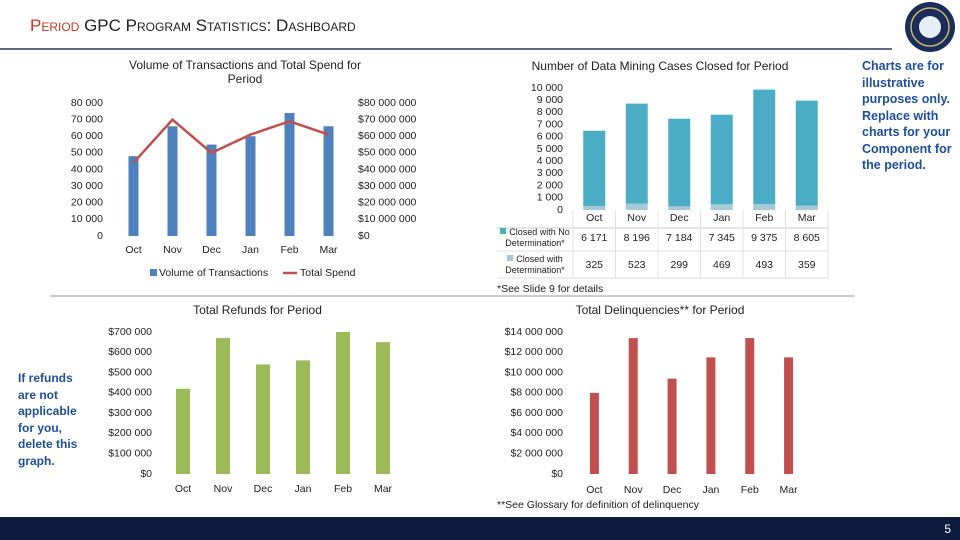 The image size is (960, 540). Describe the element at coordinates (387, 136) in the screenshot. I see `y2-tick-label: $60 000 000` at that location.